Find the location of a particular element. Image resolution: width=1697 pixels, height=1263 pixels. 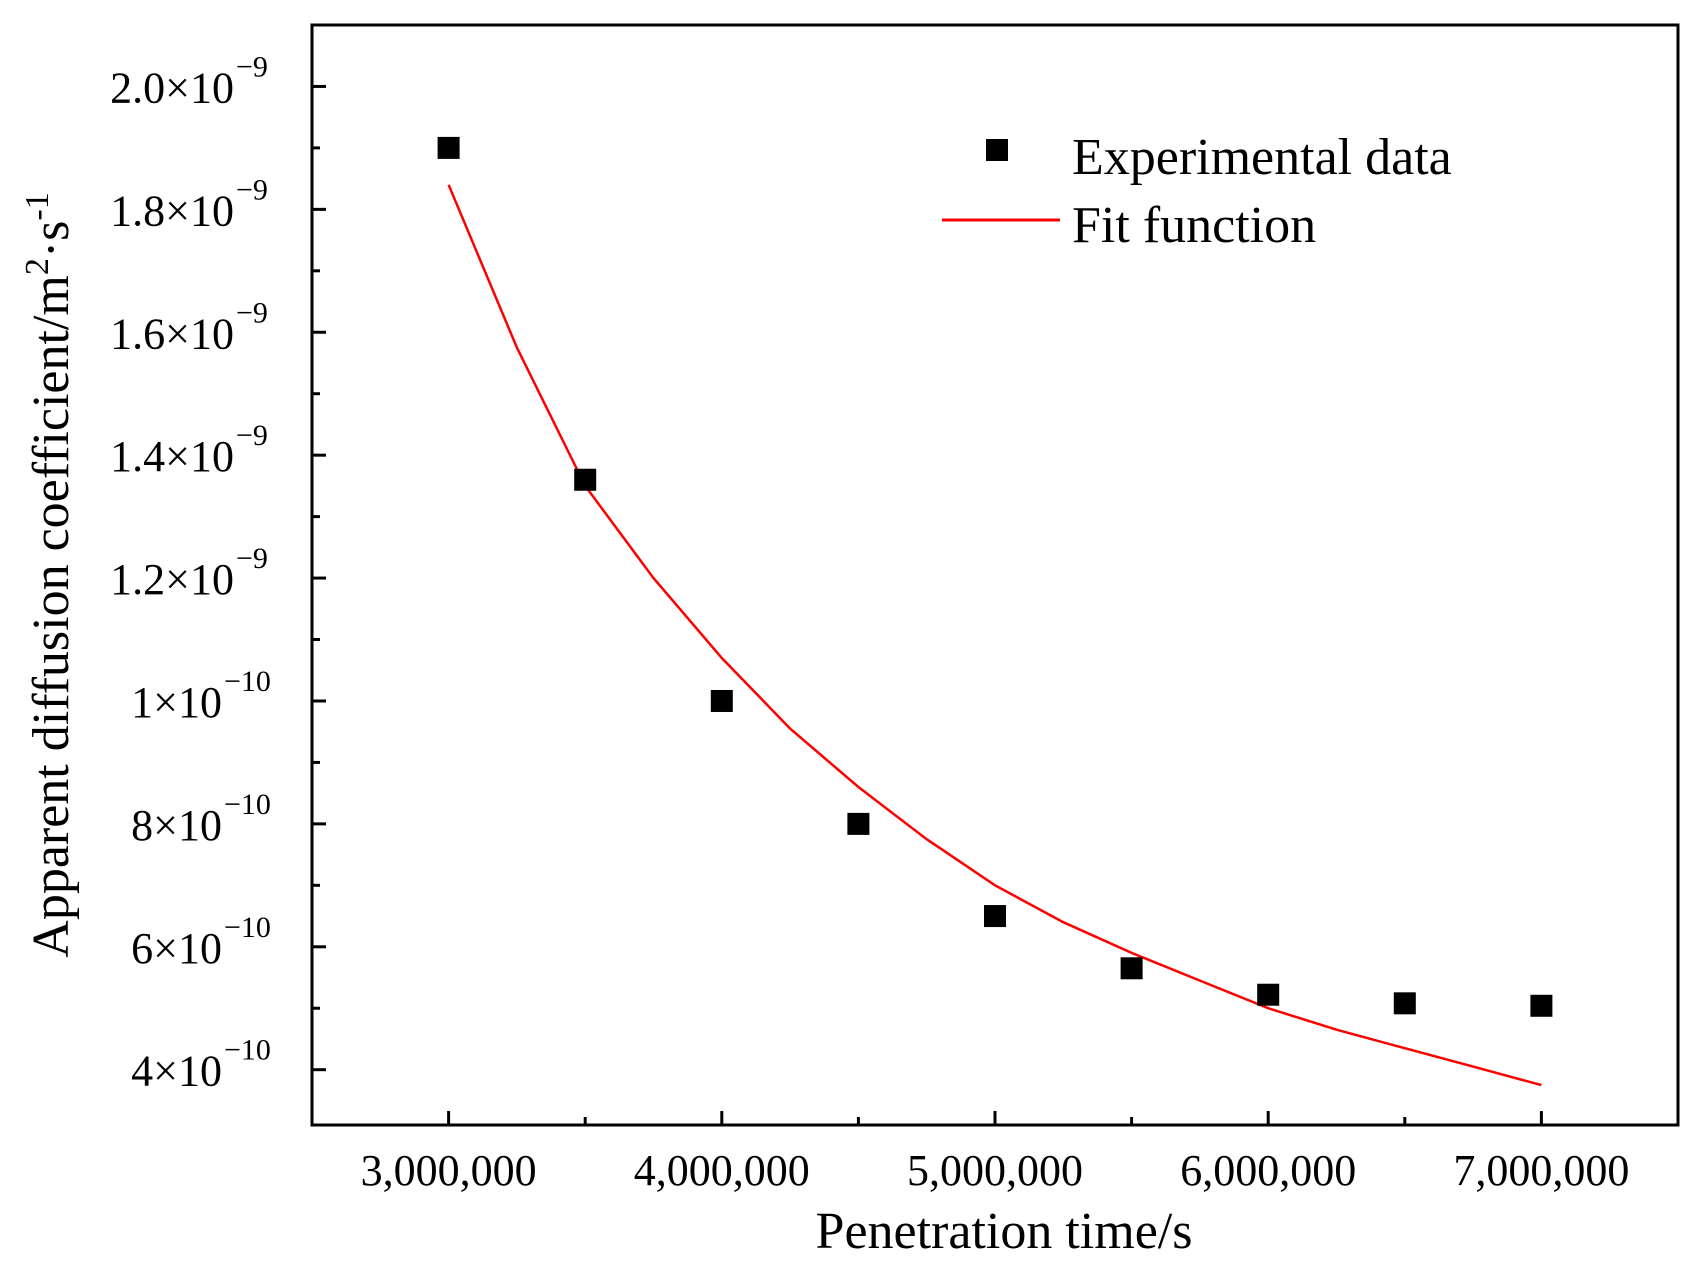

legend: Experimental data Fit function is located at coordinates (1197, 191).